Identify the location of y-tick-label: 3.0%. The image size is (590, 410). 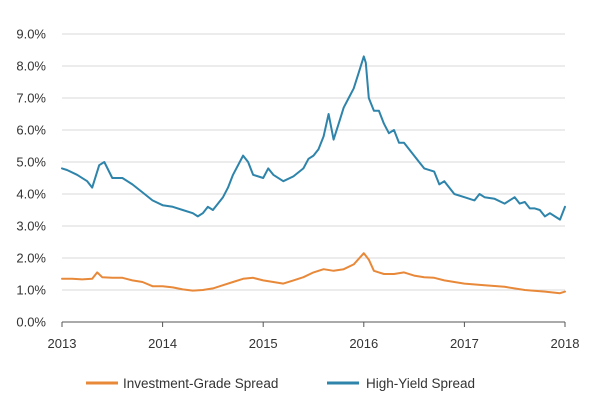
(31, 226).